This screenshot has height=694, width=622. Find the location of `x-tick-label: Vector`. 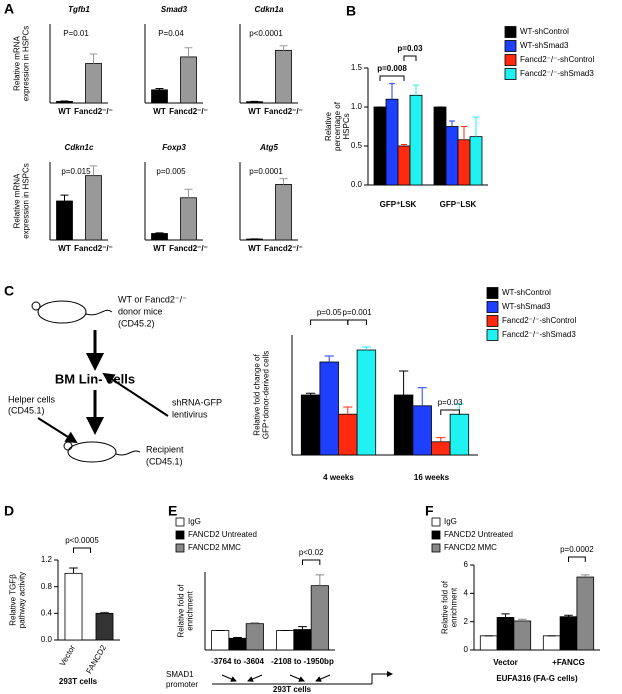

x-tick-label: Vector is located at coordinates (505, 662).